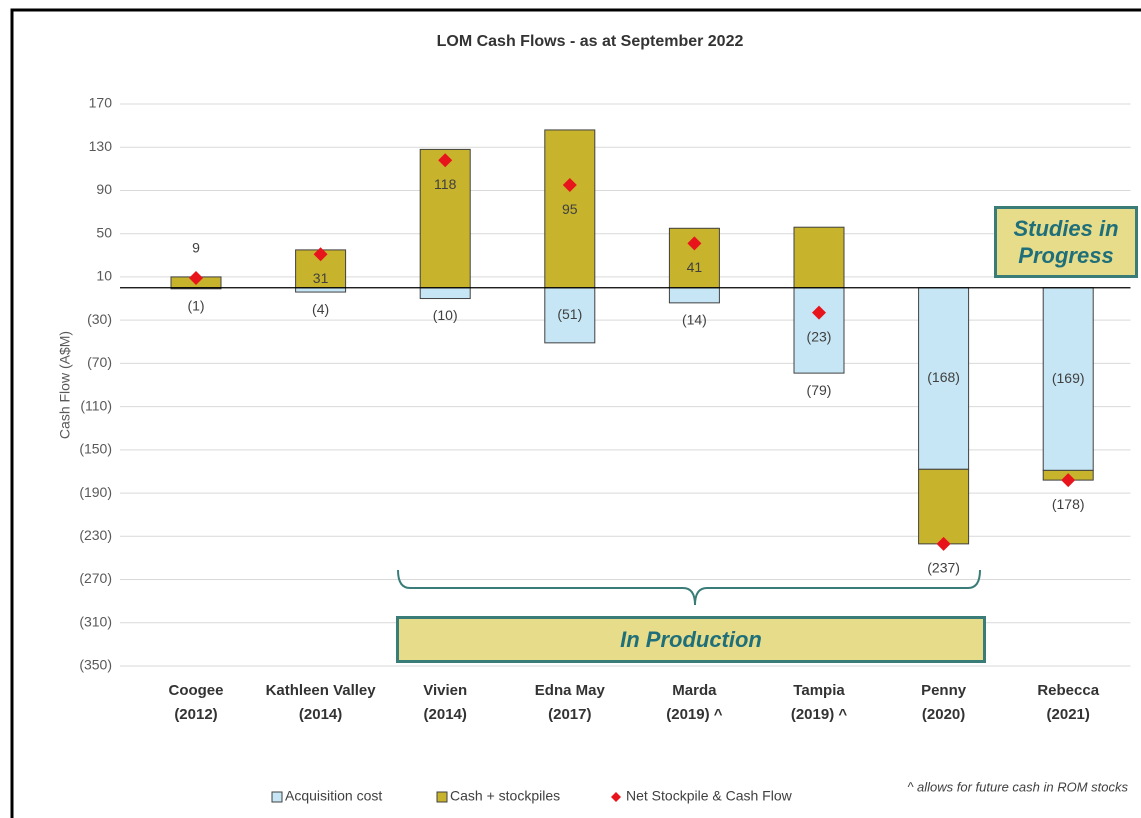 The height and width of the screenshot is (818, 1141). I want to click on brace, so click(689, 587).